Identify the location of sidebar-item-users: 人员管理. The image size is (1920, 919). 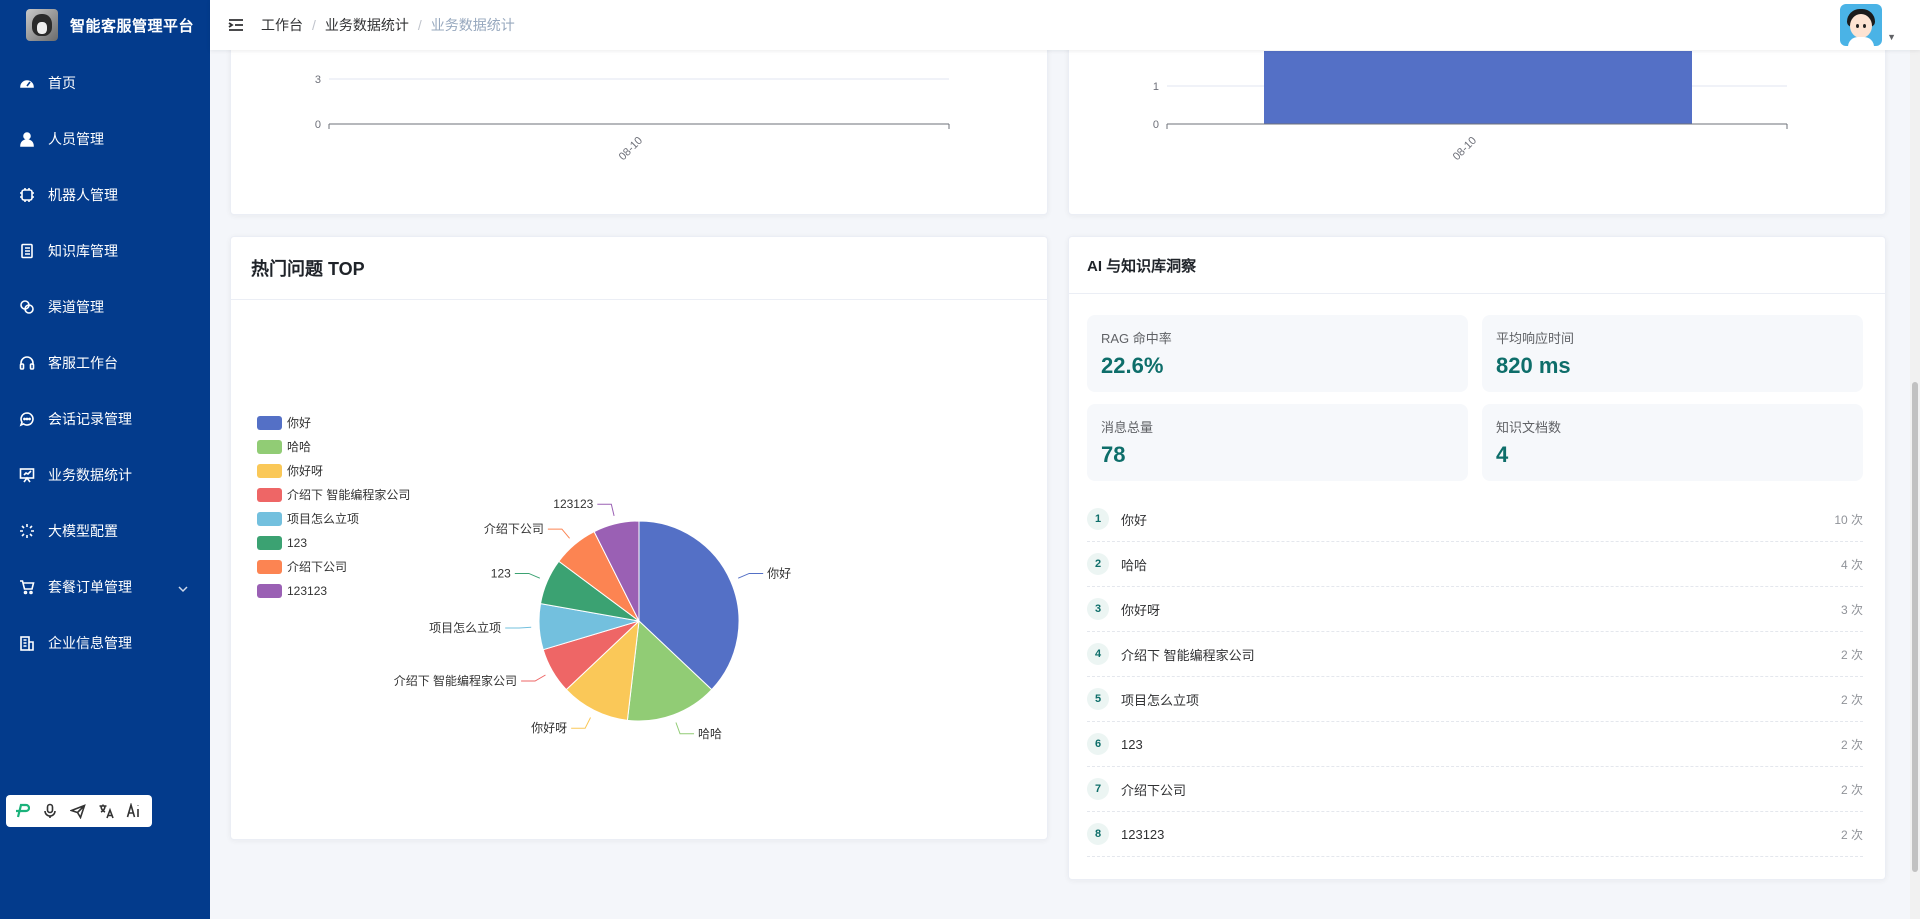
(105, 139).